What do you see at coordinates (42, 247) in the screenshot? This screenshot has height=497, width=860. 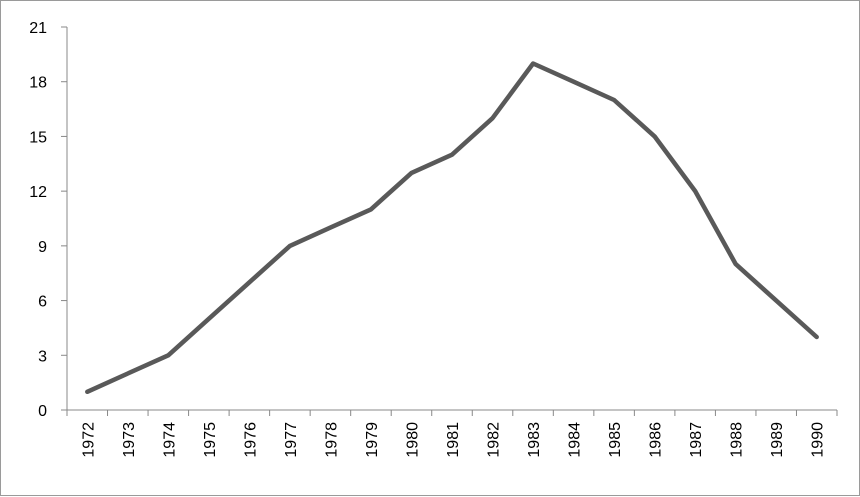 I see `y-tick-label: 9` at bounding box center [42, 247].